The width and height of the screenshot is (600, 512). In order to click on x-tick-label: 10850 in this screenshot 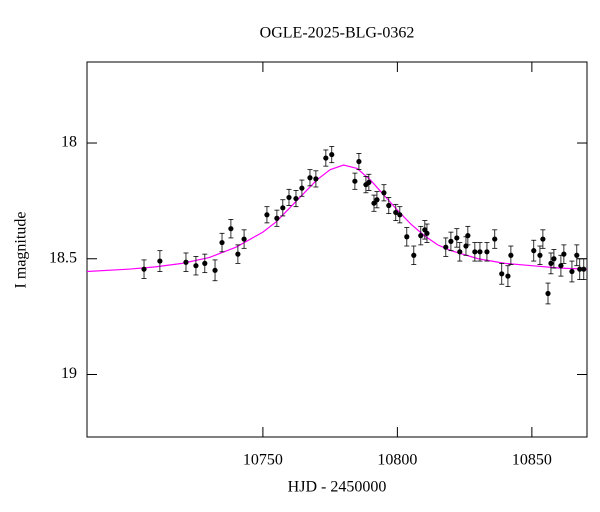, I will do `click(532, 460)`.